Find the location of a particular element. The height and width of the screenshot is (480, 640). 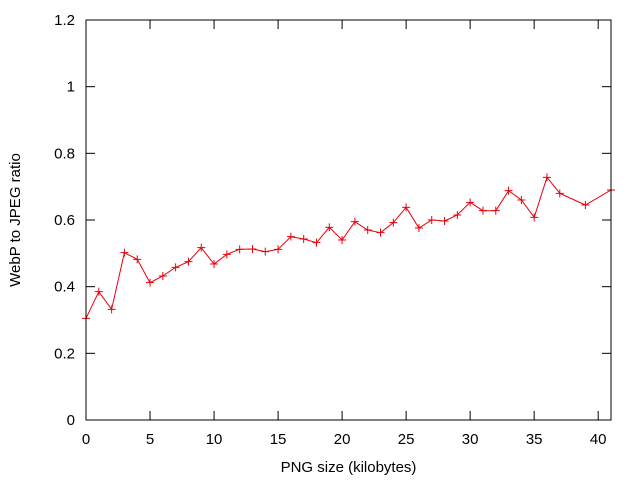

y-tick-label: 1 is located at coordinates (71, 87).